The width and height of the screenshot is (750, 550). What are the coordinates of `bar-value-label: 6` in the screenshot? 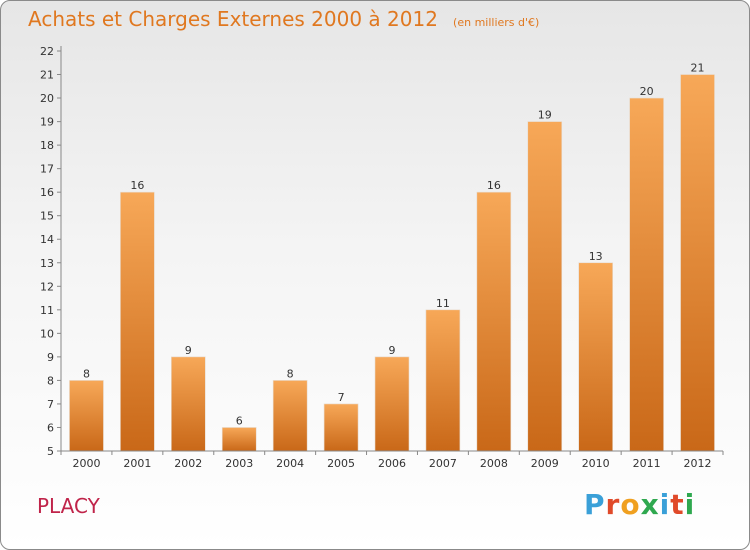 It's located at (239, 420).